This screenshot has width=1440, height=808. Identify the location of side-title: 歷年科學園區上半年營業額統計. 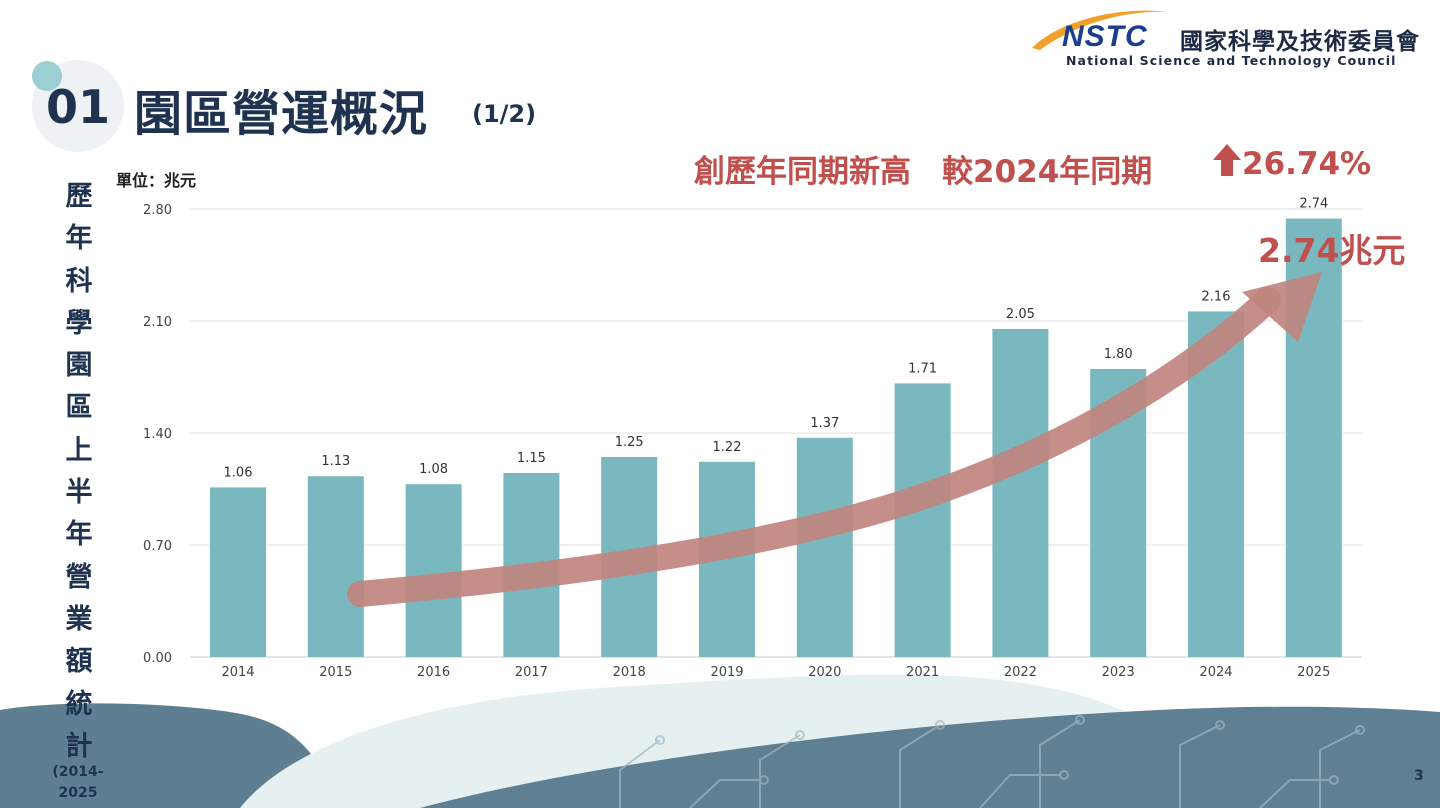
(79, 471).